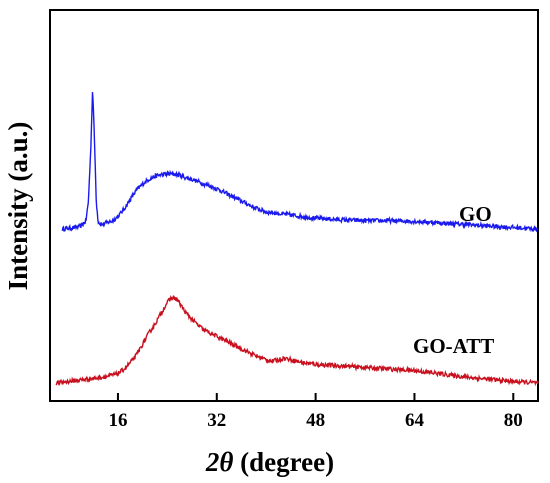 The height and width of the screenshot is (483, 550). What do you see at coordinates (212, 462) in the screenshot?
I see `x-axis-title-prefix: 2` at bounding box center [212, 462].